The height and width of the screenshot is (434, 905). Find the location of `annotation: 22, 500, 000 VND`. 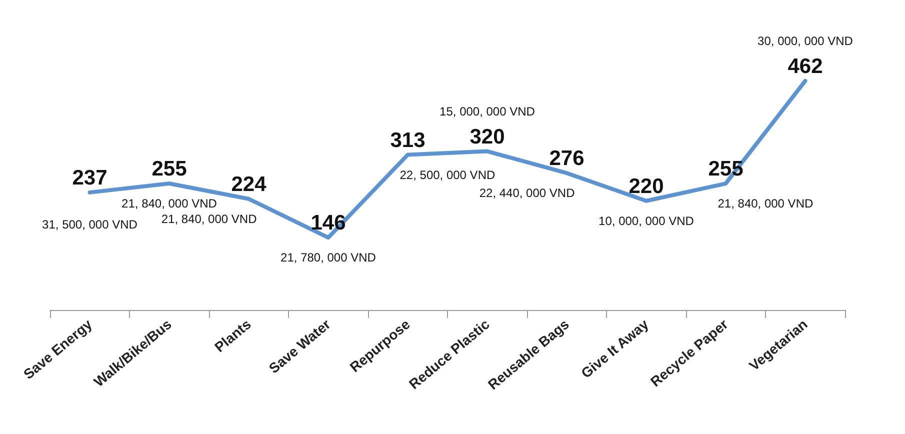

annotation: 22, 500, 000 VND is located at coordinates (448, 175).